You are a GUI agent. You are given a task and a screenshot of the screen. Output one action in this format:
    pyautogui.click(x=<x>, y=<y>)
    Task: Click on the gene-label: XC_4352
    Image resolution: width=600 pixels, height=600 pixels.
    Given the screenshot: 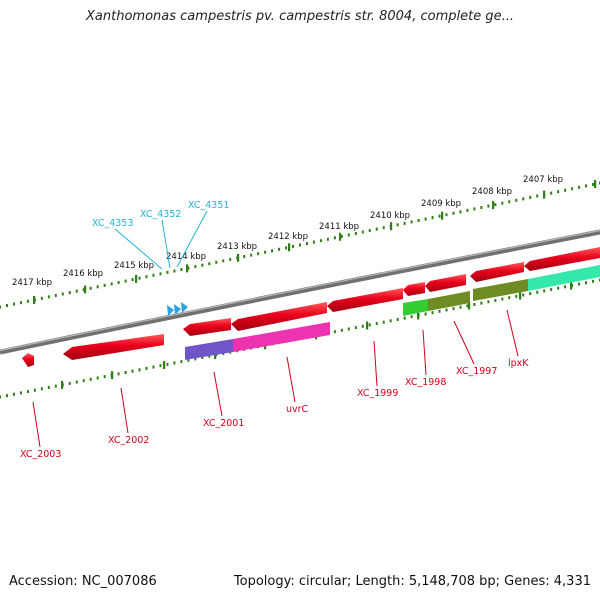 What is the action you would take?
    pyautogui.click(x=160, y=214)
    